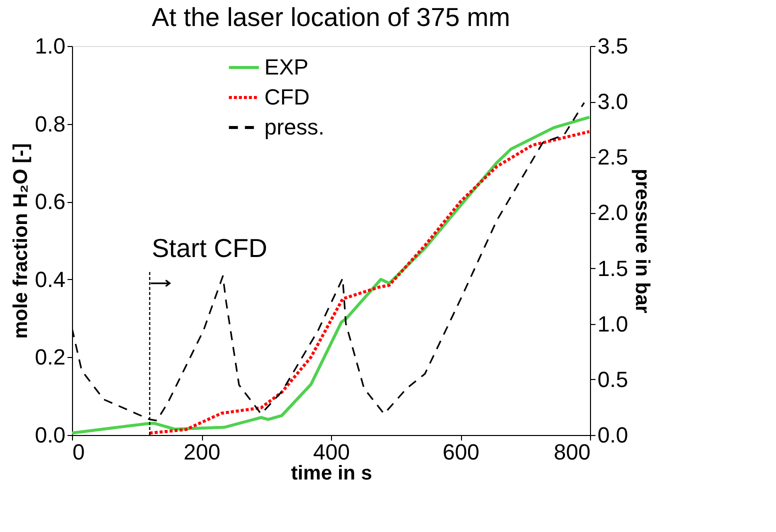 The width and height of the screenshot is (776, 532). What do you see at coordinates (21, 241) in the screenshot?
I see `y-axis-title: mole fraction H₂O [-]` at bounding box center [21, 241].